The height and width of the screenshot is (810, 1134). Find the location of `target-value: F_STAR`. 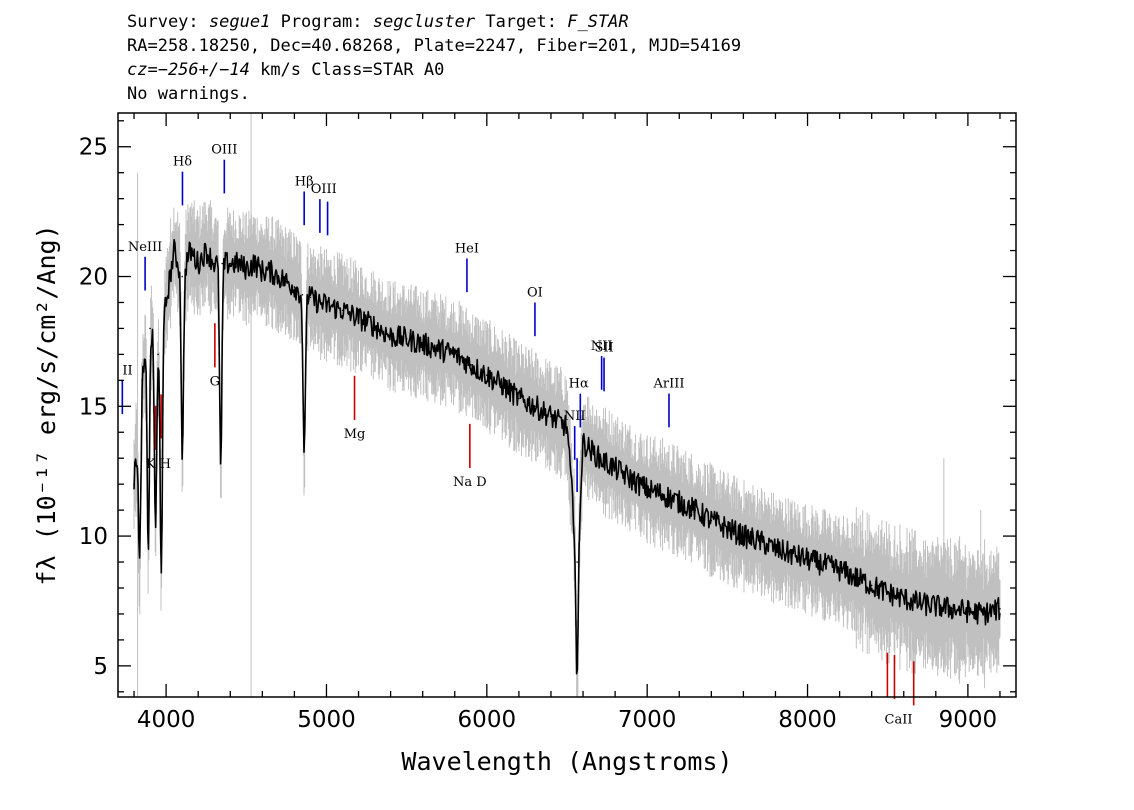

target-value: F_STAR is located at coordinates (598, 22).